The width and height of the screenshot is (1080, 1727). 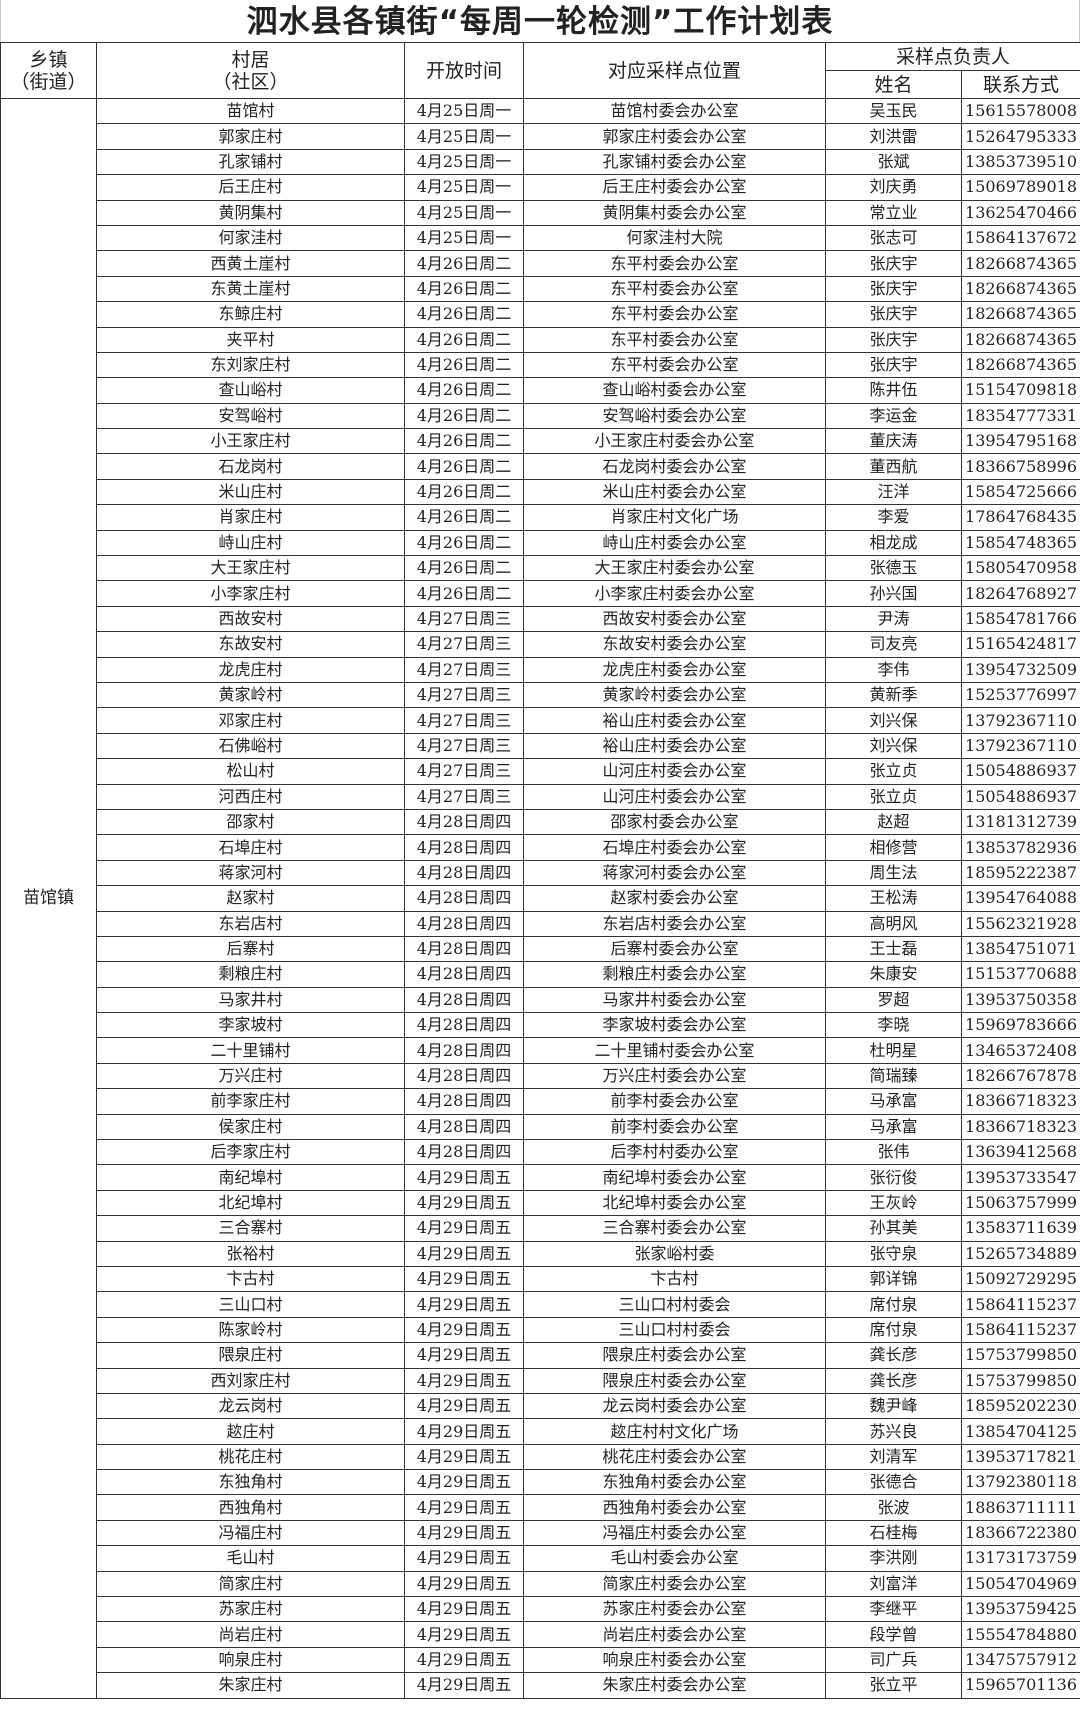 What do you see at coordinates (1020, 1507) in the screenshot?
I see `phone-cell: 18863711111` at bounding box center [1020, 1507].